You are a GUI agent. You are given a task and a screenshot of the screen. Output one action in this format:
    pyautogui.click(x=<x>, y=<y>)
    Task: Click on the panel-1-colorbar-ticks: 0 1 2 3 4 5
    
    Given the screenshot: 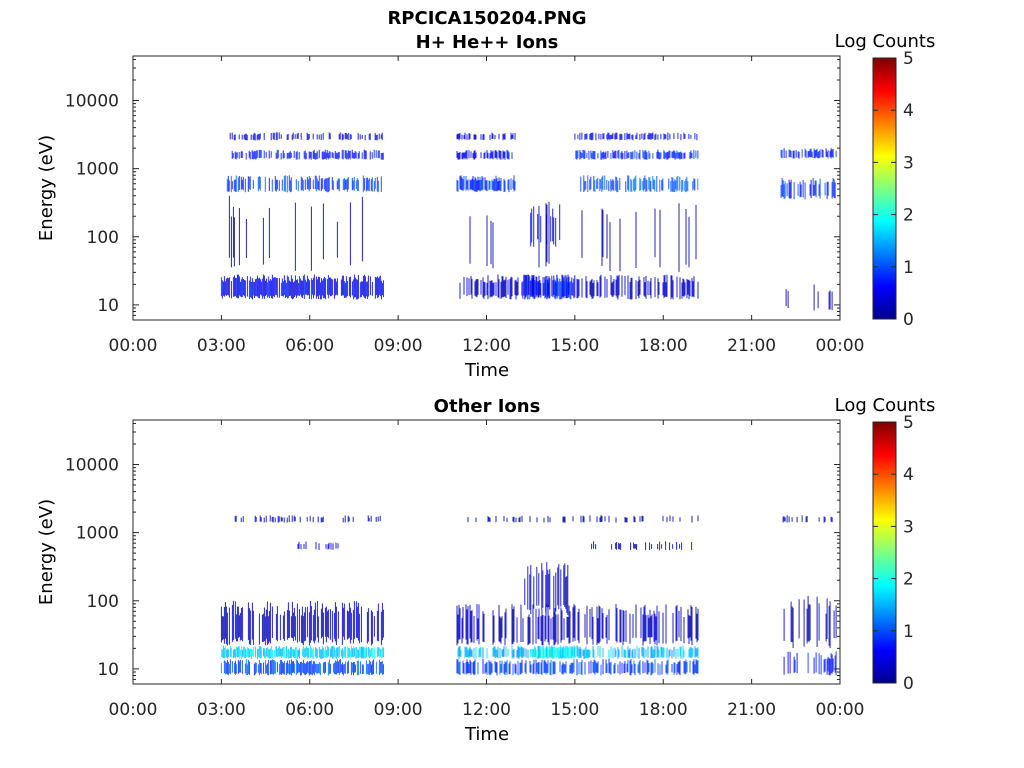 What is the action you would take?
    pyautogui.click(x=893, y=189)
    